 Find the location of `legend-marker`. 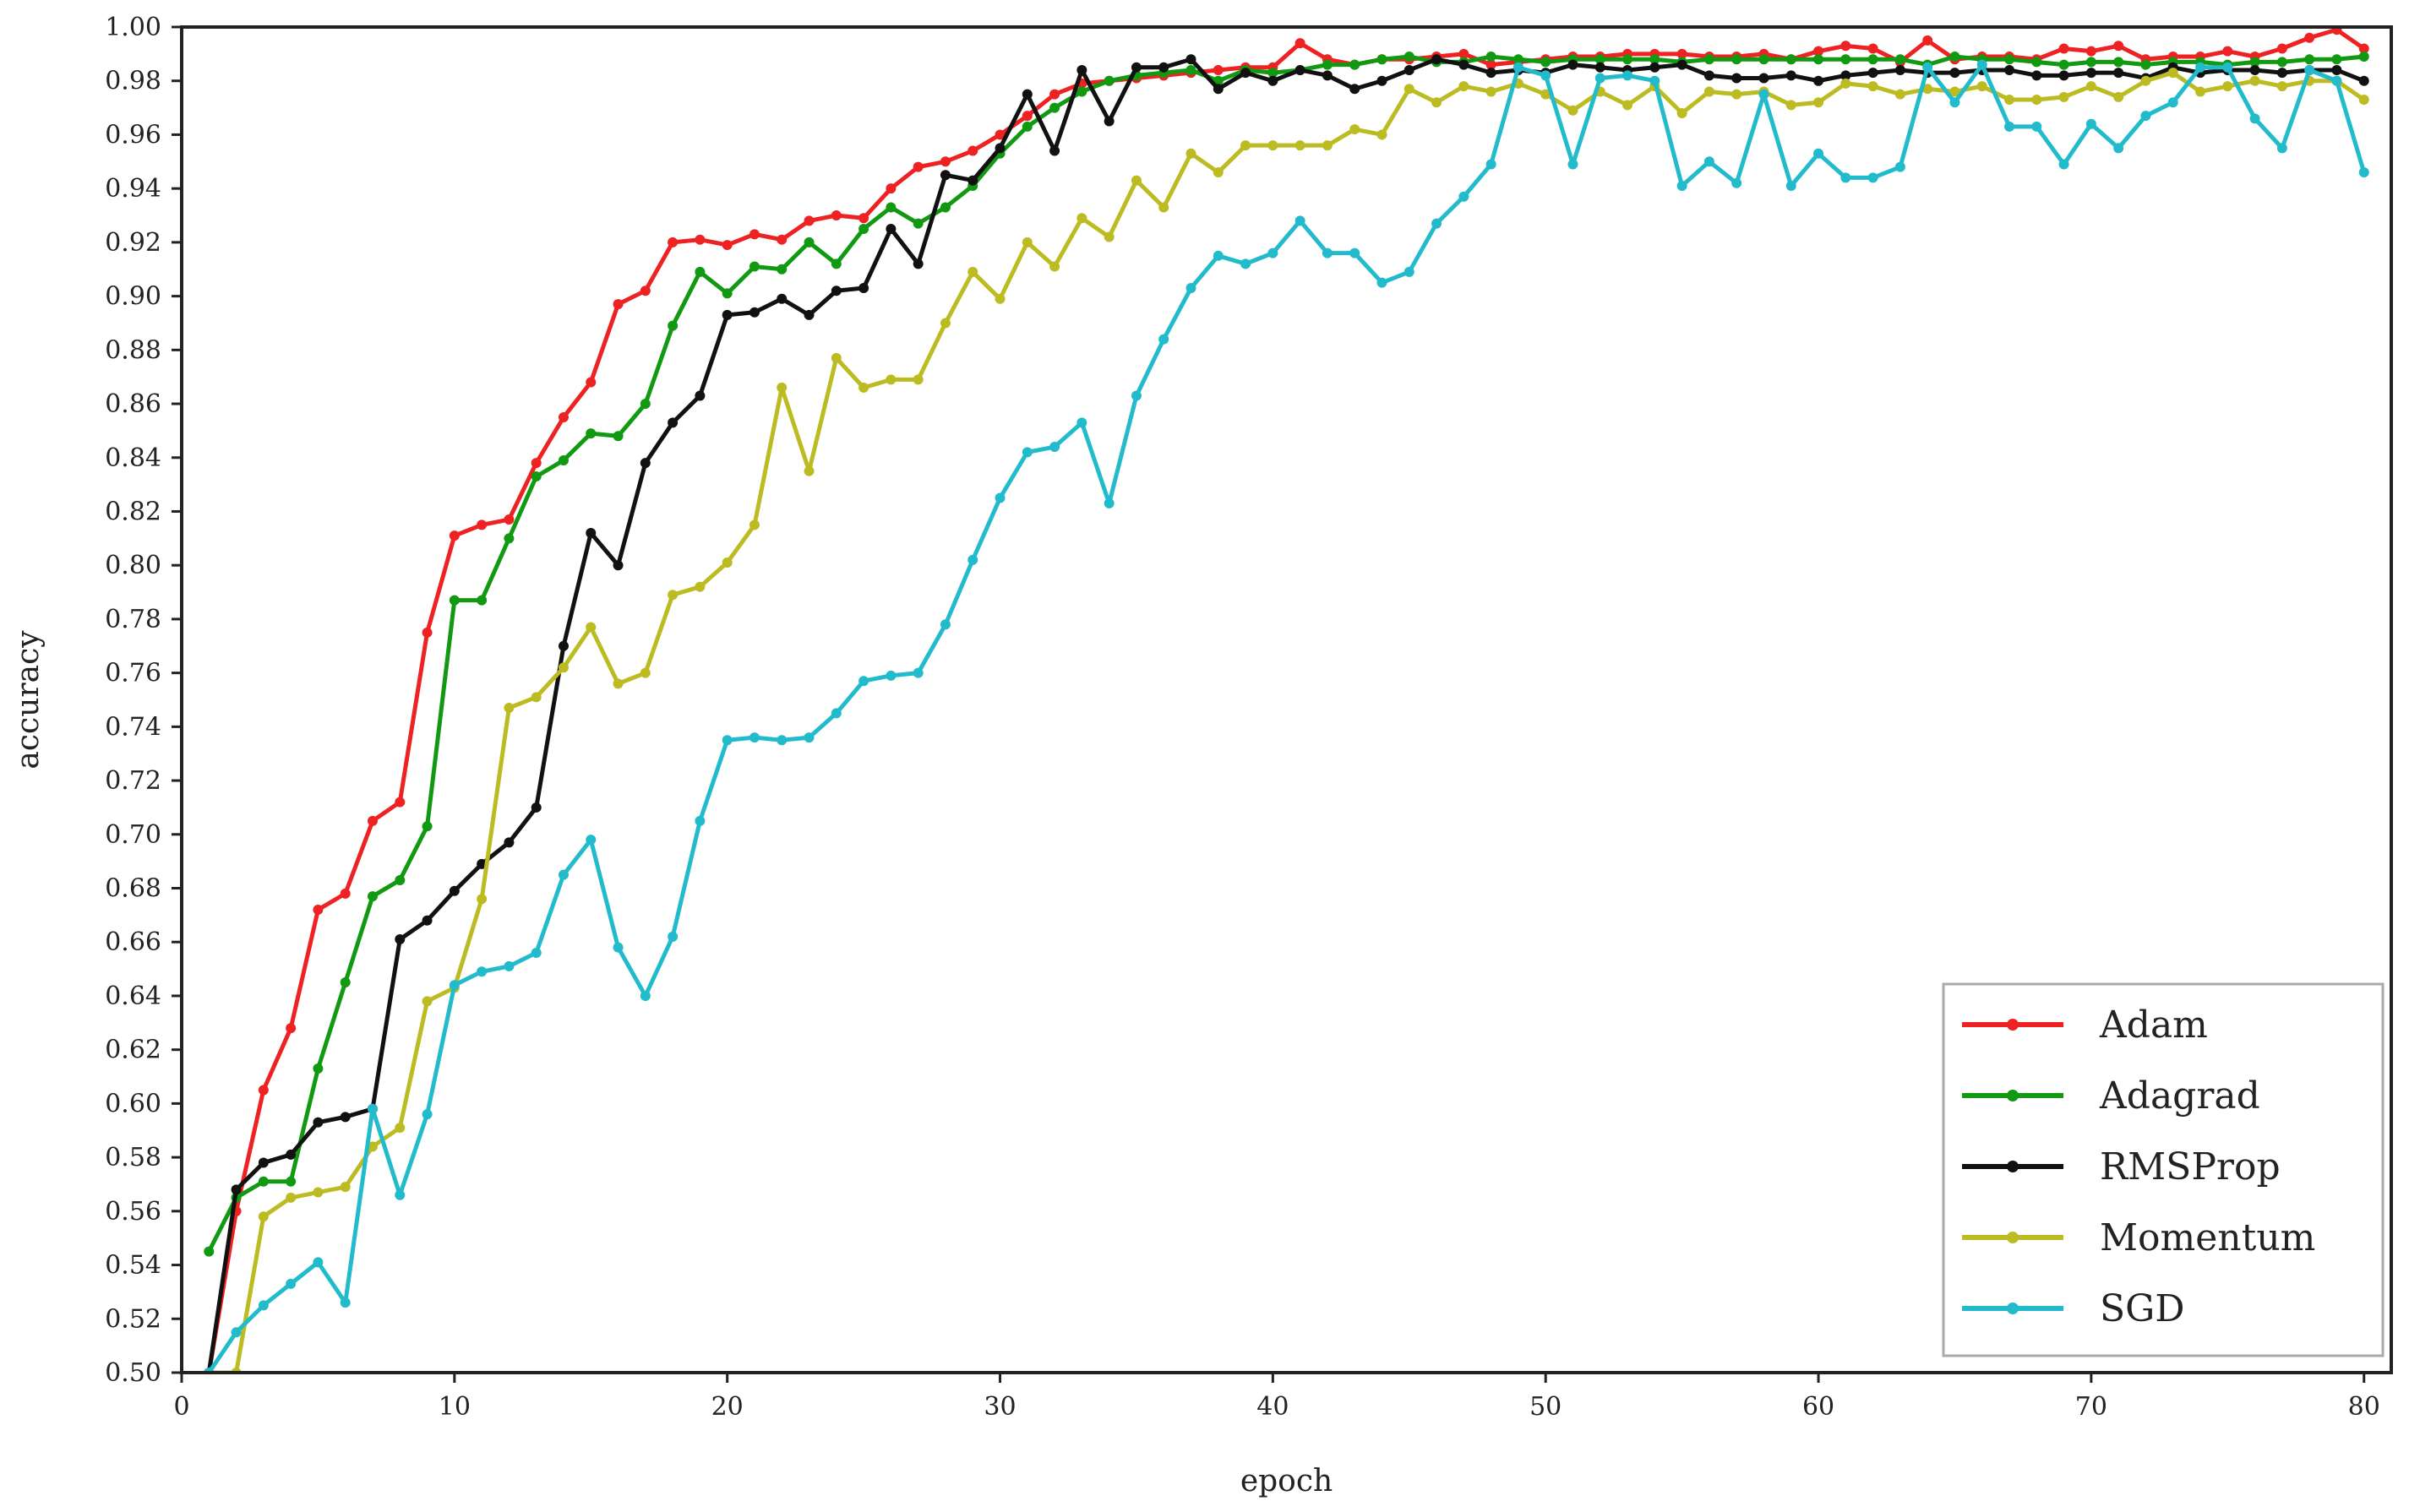

legend-marker is located at coordinates (2013, 1166).